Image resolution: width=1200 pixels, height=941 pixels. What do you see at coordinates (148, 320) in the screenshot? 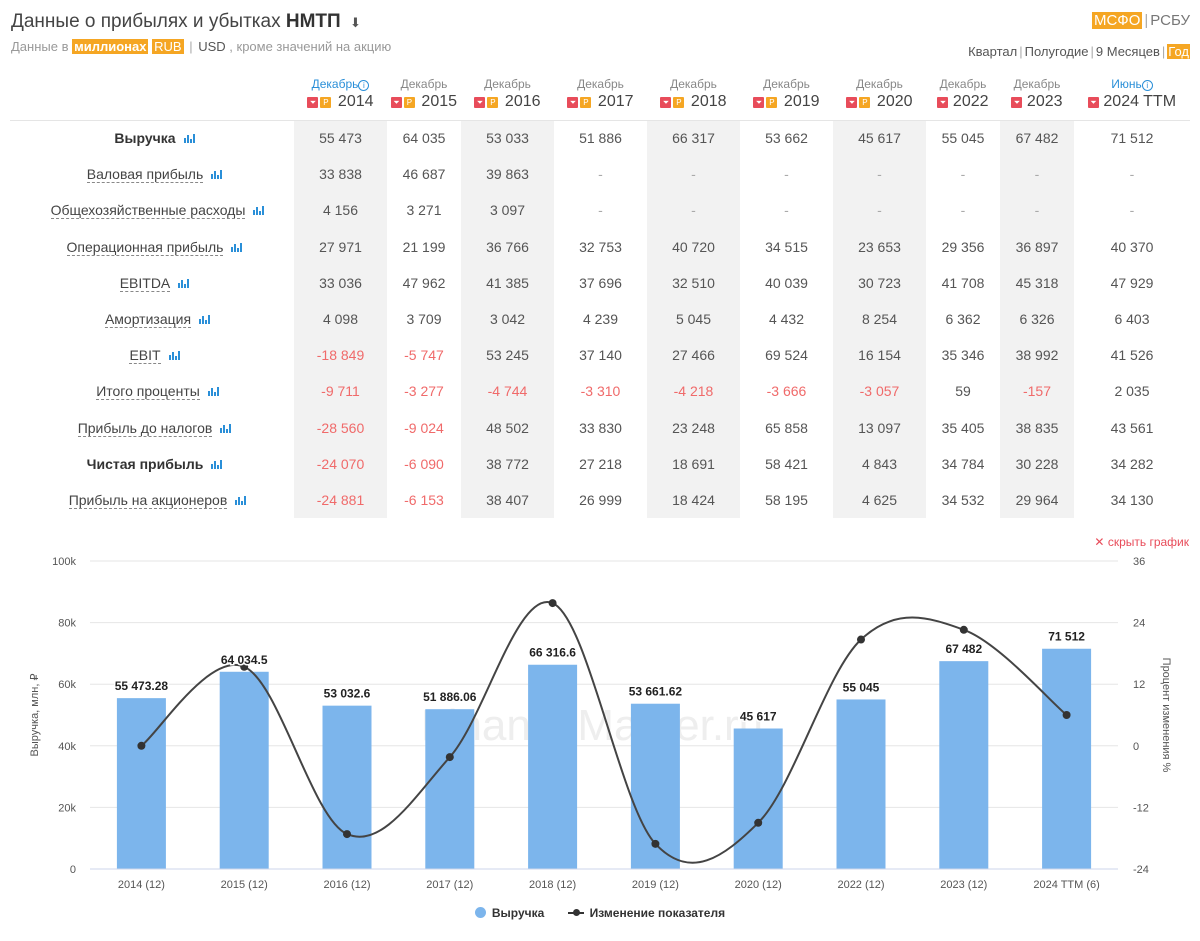
I see `row-label-text: Амортизация` at bounding box center [148, 320].